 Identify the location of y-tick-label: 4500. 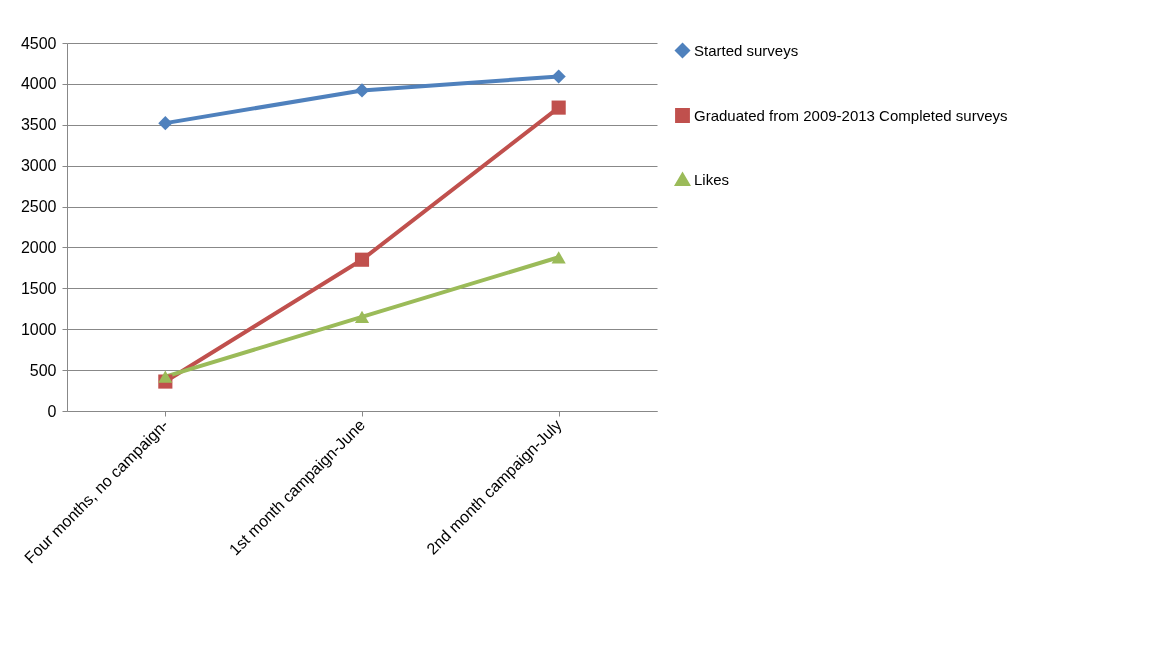
(38, 43).